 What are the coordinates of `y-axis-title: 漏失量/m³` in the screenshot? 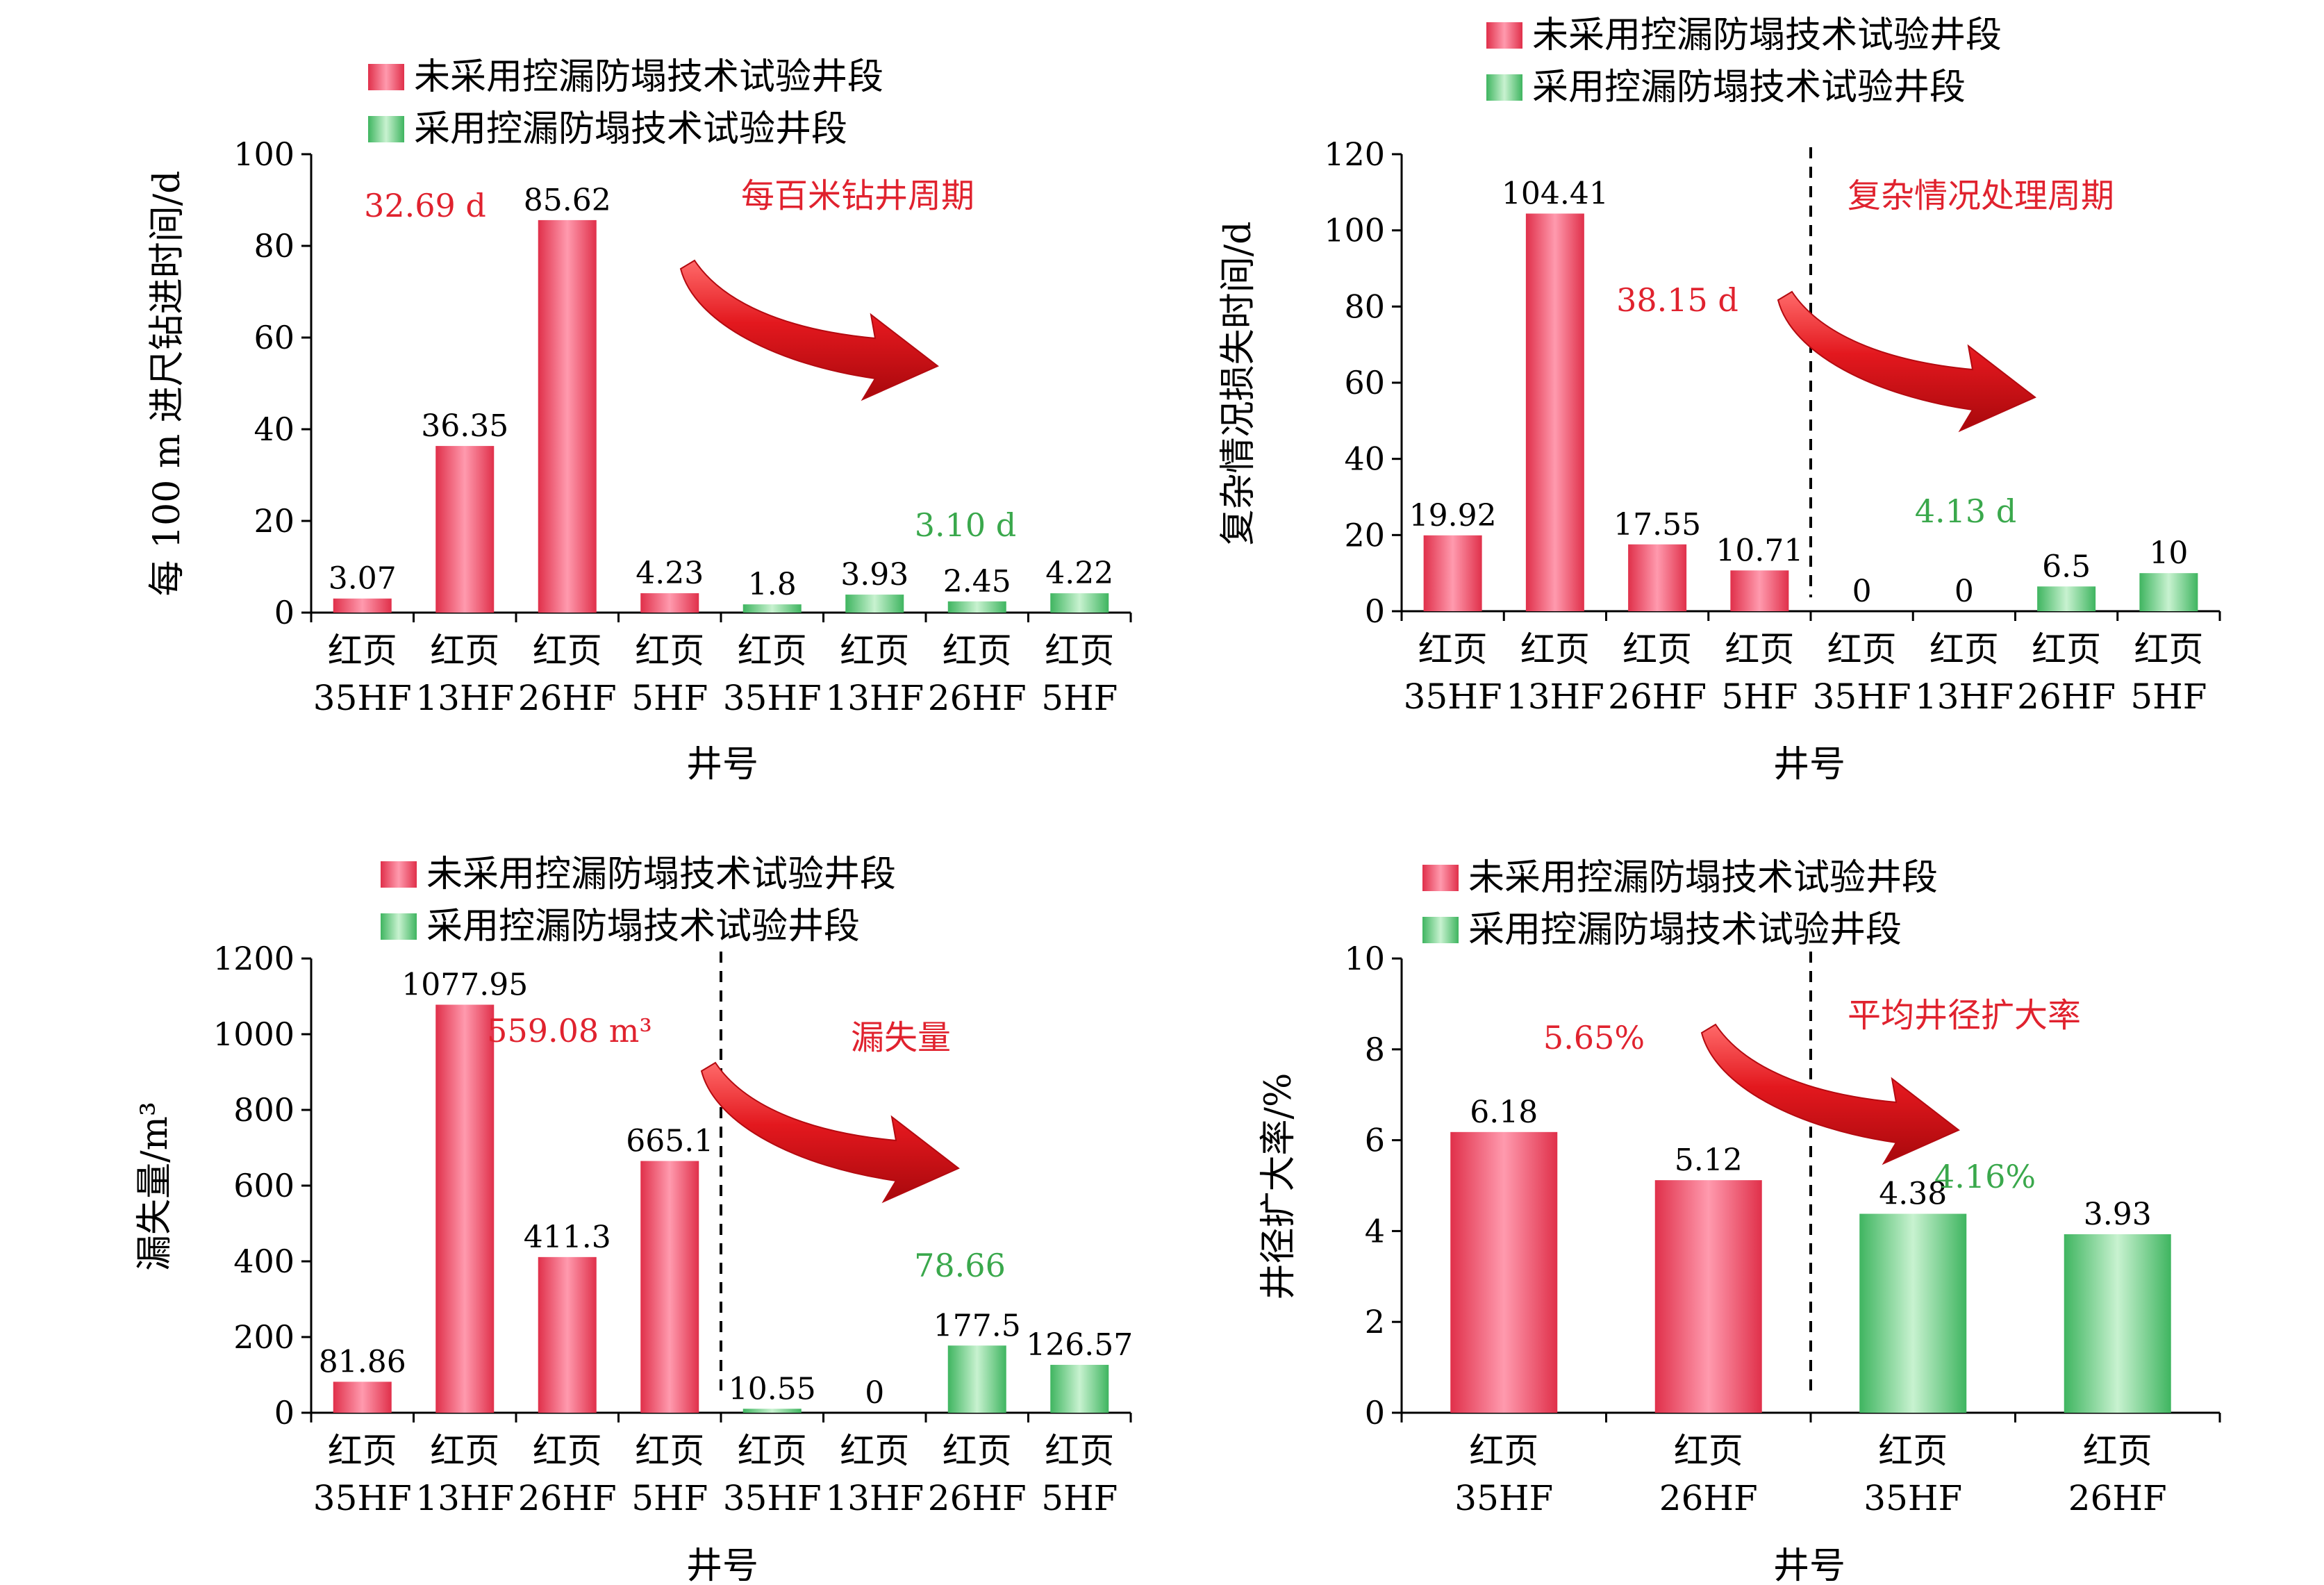 It's located at (155, 1186).